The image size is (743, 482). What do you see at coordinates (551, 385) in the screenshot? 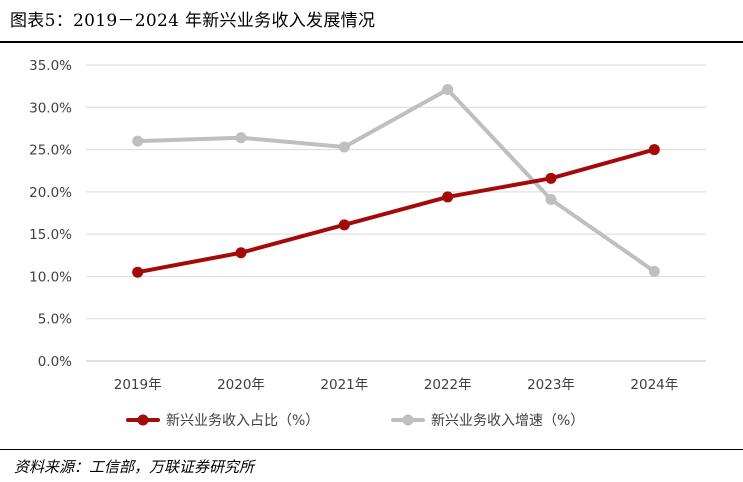
I see `x-tick-label: 2023年` at bounding box center [551, 385].